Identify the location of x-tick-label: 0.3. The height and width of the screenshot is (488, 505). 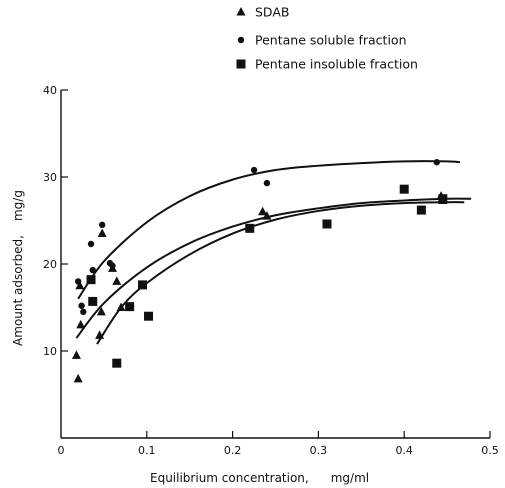
(319, 450).